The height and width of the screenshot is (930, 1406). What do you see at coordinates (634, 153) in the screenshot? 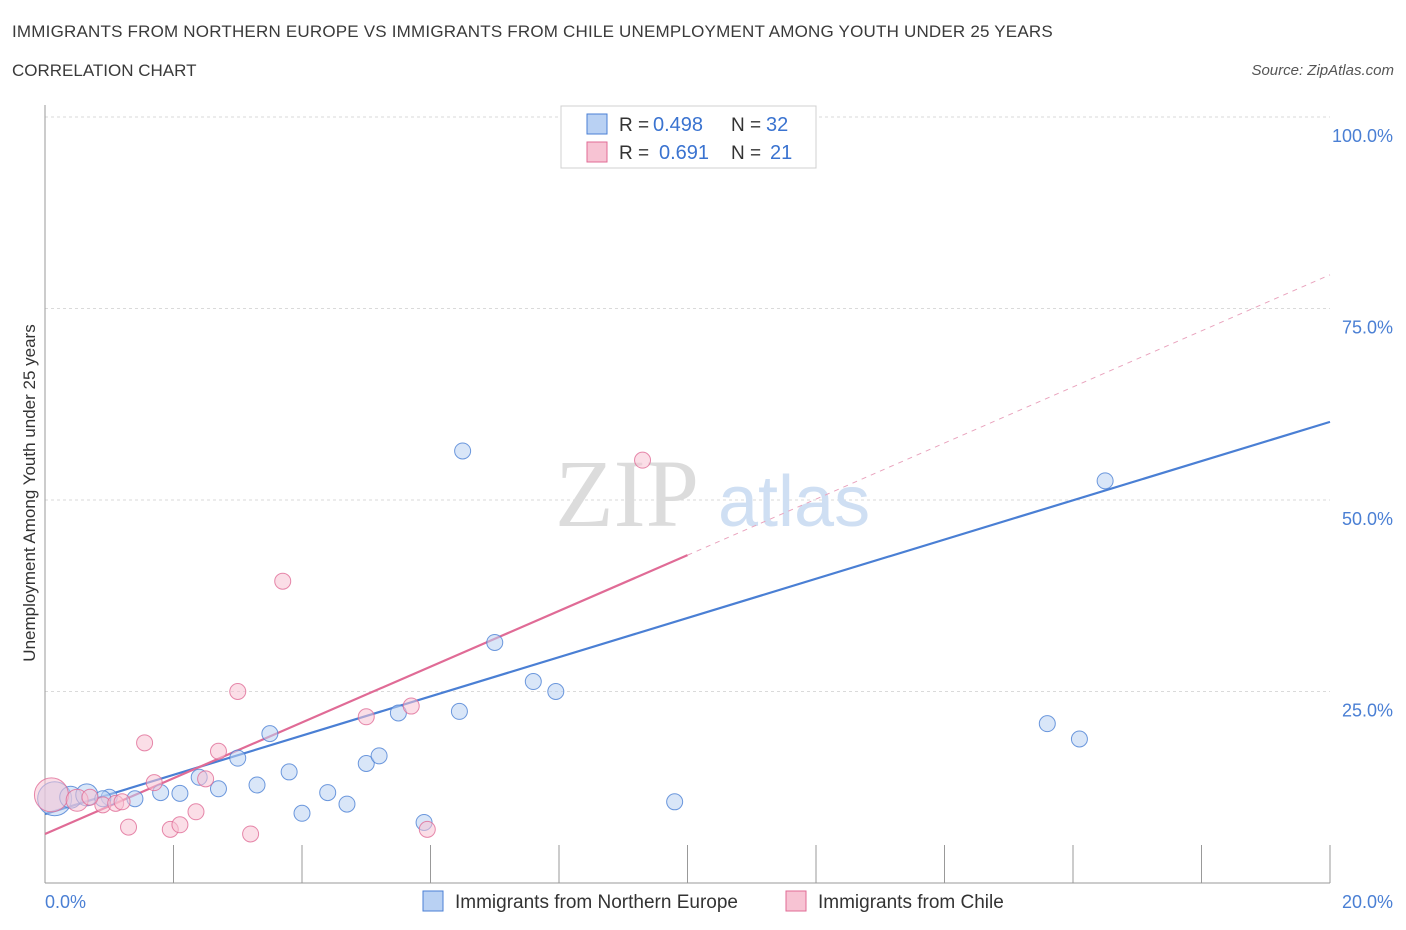
I see `stats-r-label-2: R =` at bounding box center [634, 153].